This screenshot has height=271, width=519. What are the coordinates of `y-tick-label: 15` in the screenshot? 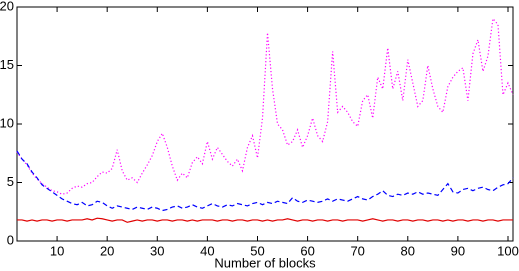 It's located at (7, 64).